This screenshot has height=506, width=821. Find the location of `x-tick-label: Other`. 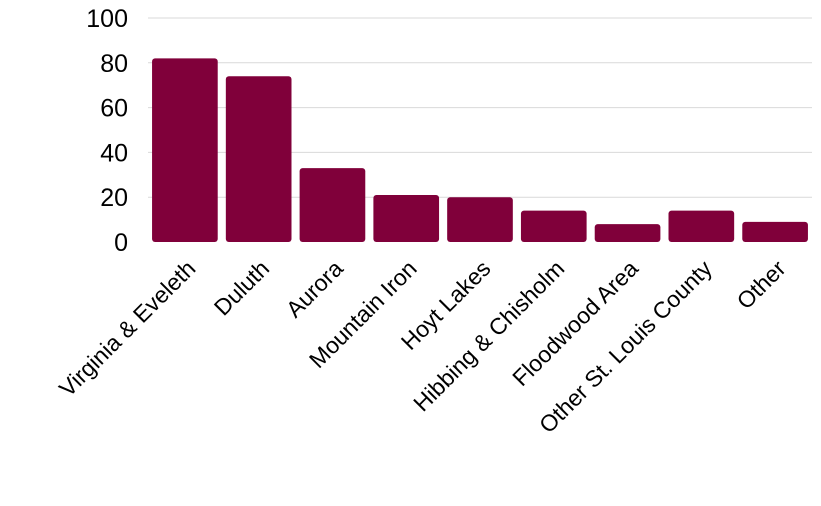

x-tick-label: Other is located at coordinates (761, 284).